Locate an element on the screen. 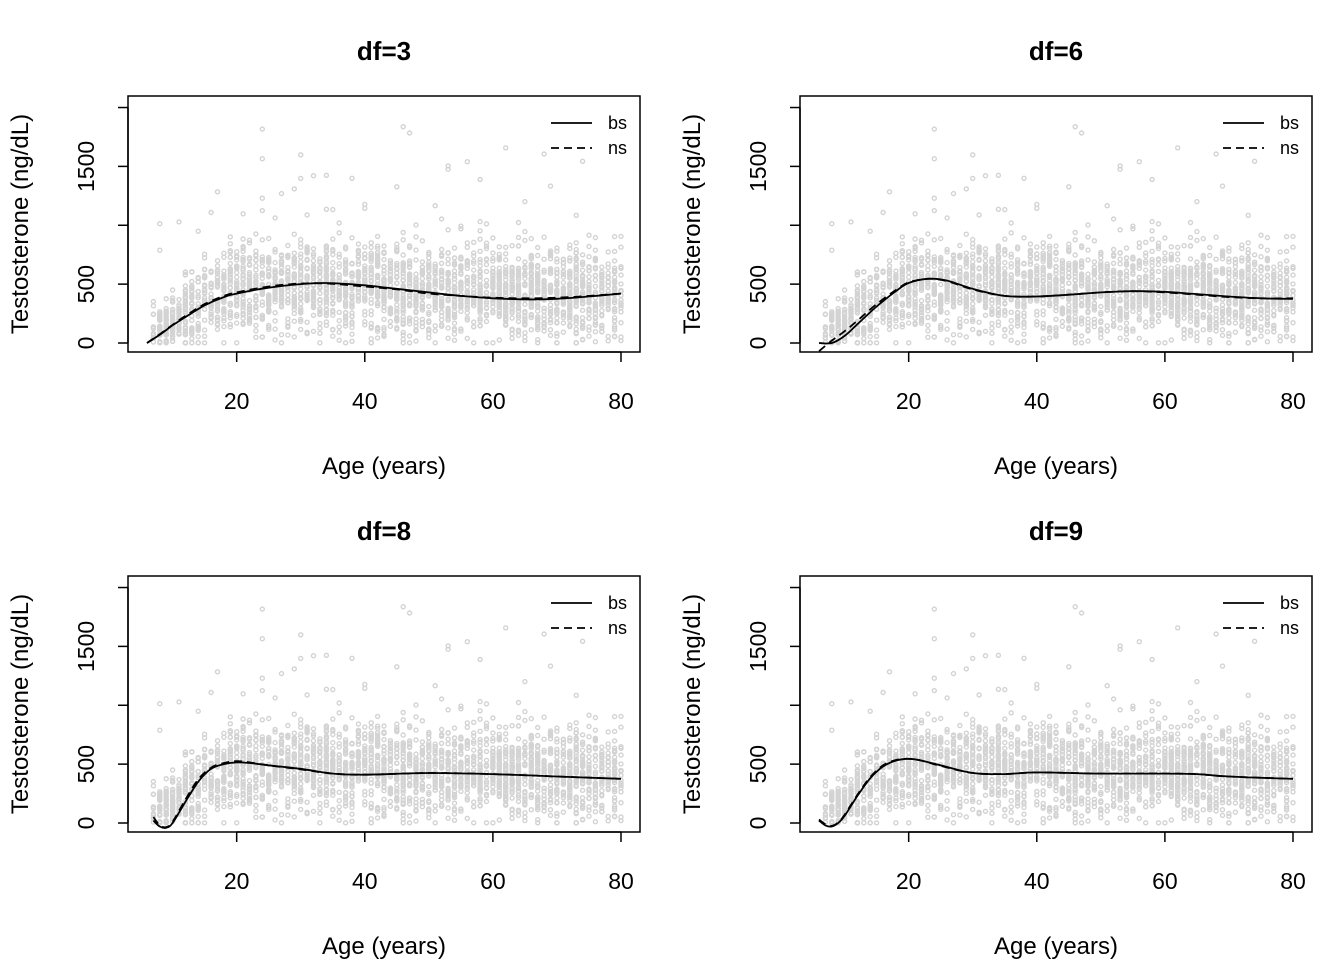 This screenshot has width=1344, height=960. y-tick-label: 500 is located at coordinates (86, 284).